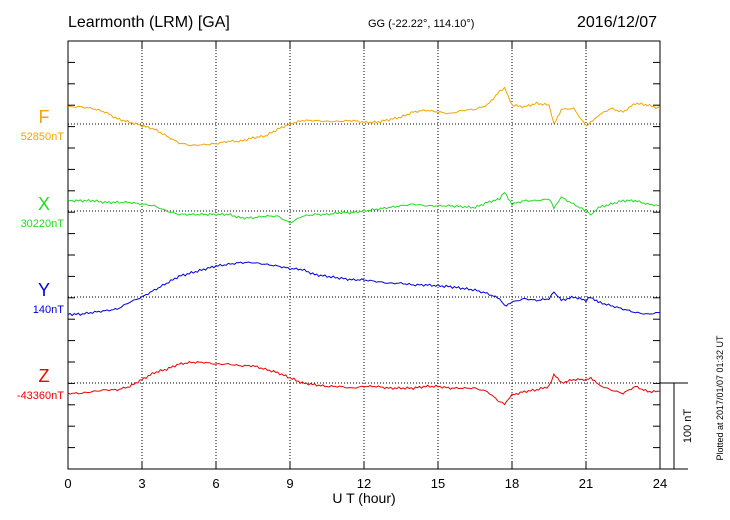  I want to click on x-tick-label: 18, so click(512, 483).